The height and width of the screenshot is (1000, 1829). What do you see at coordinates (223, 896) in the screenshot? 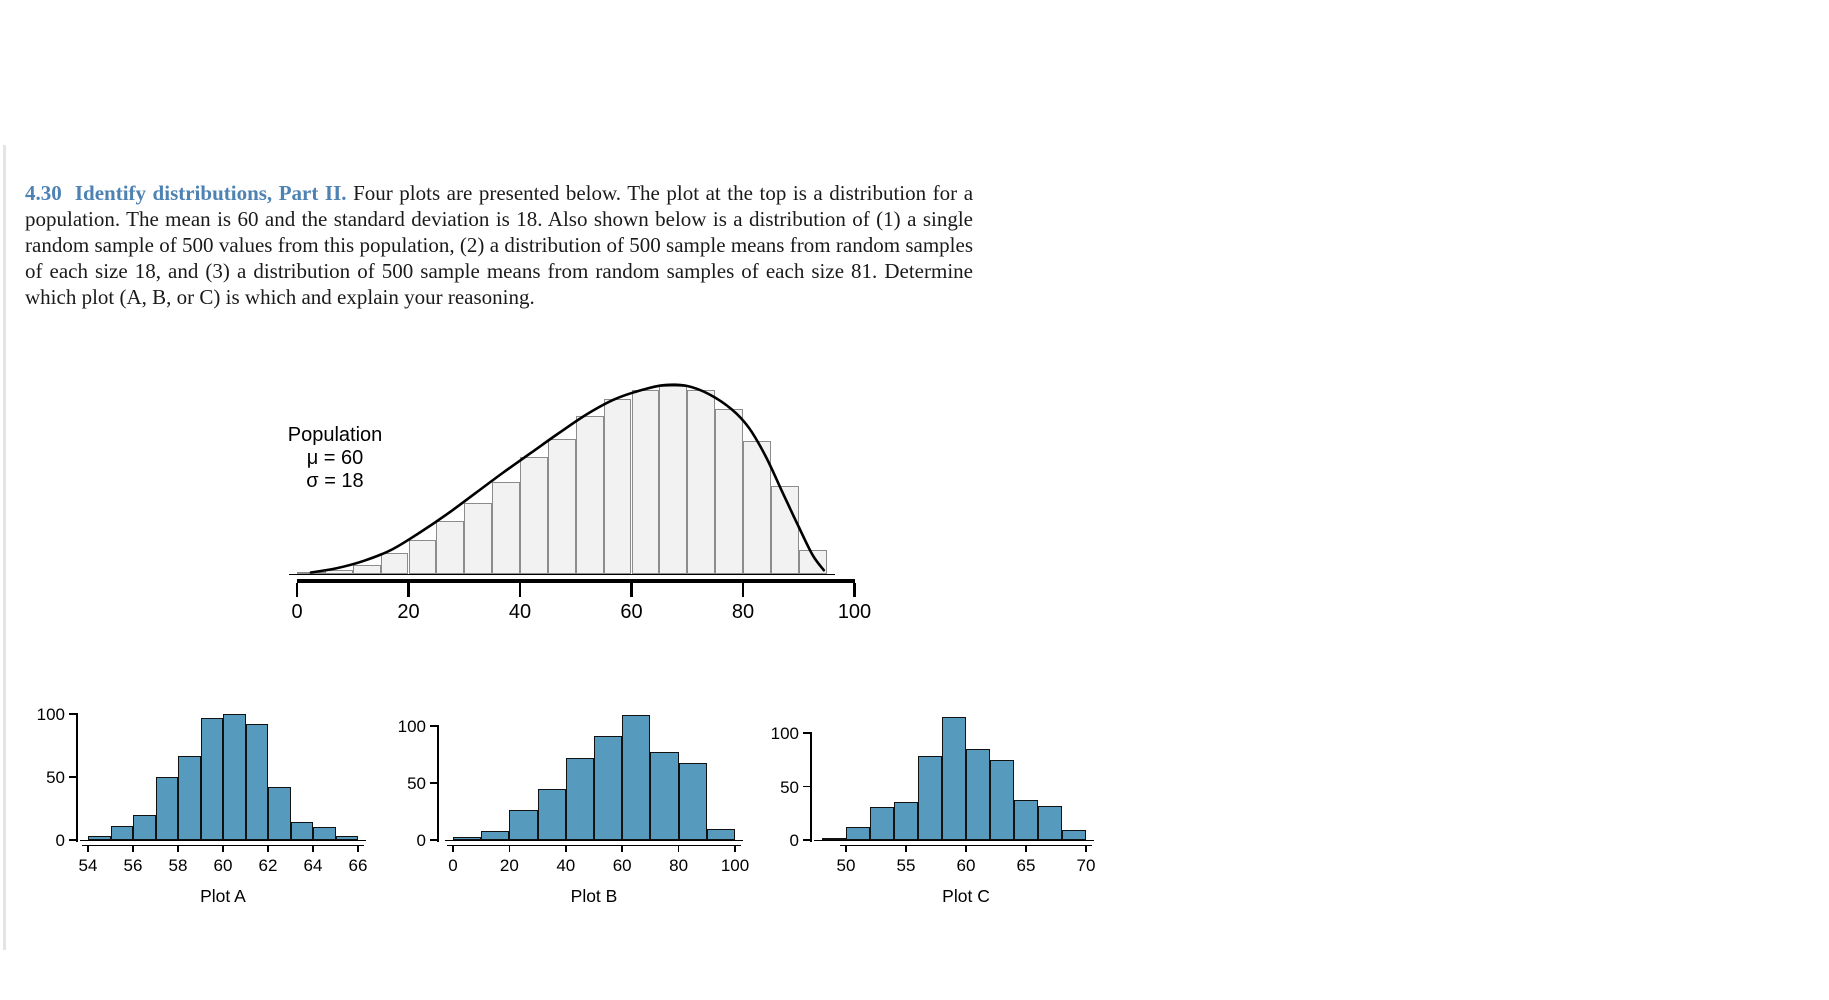
I see `plot-a-title: Plot A` at bounding box center [223, 896].